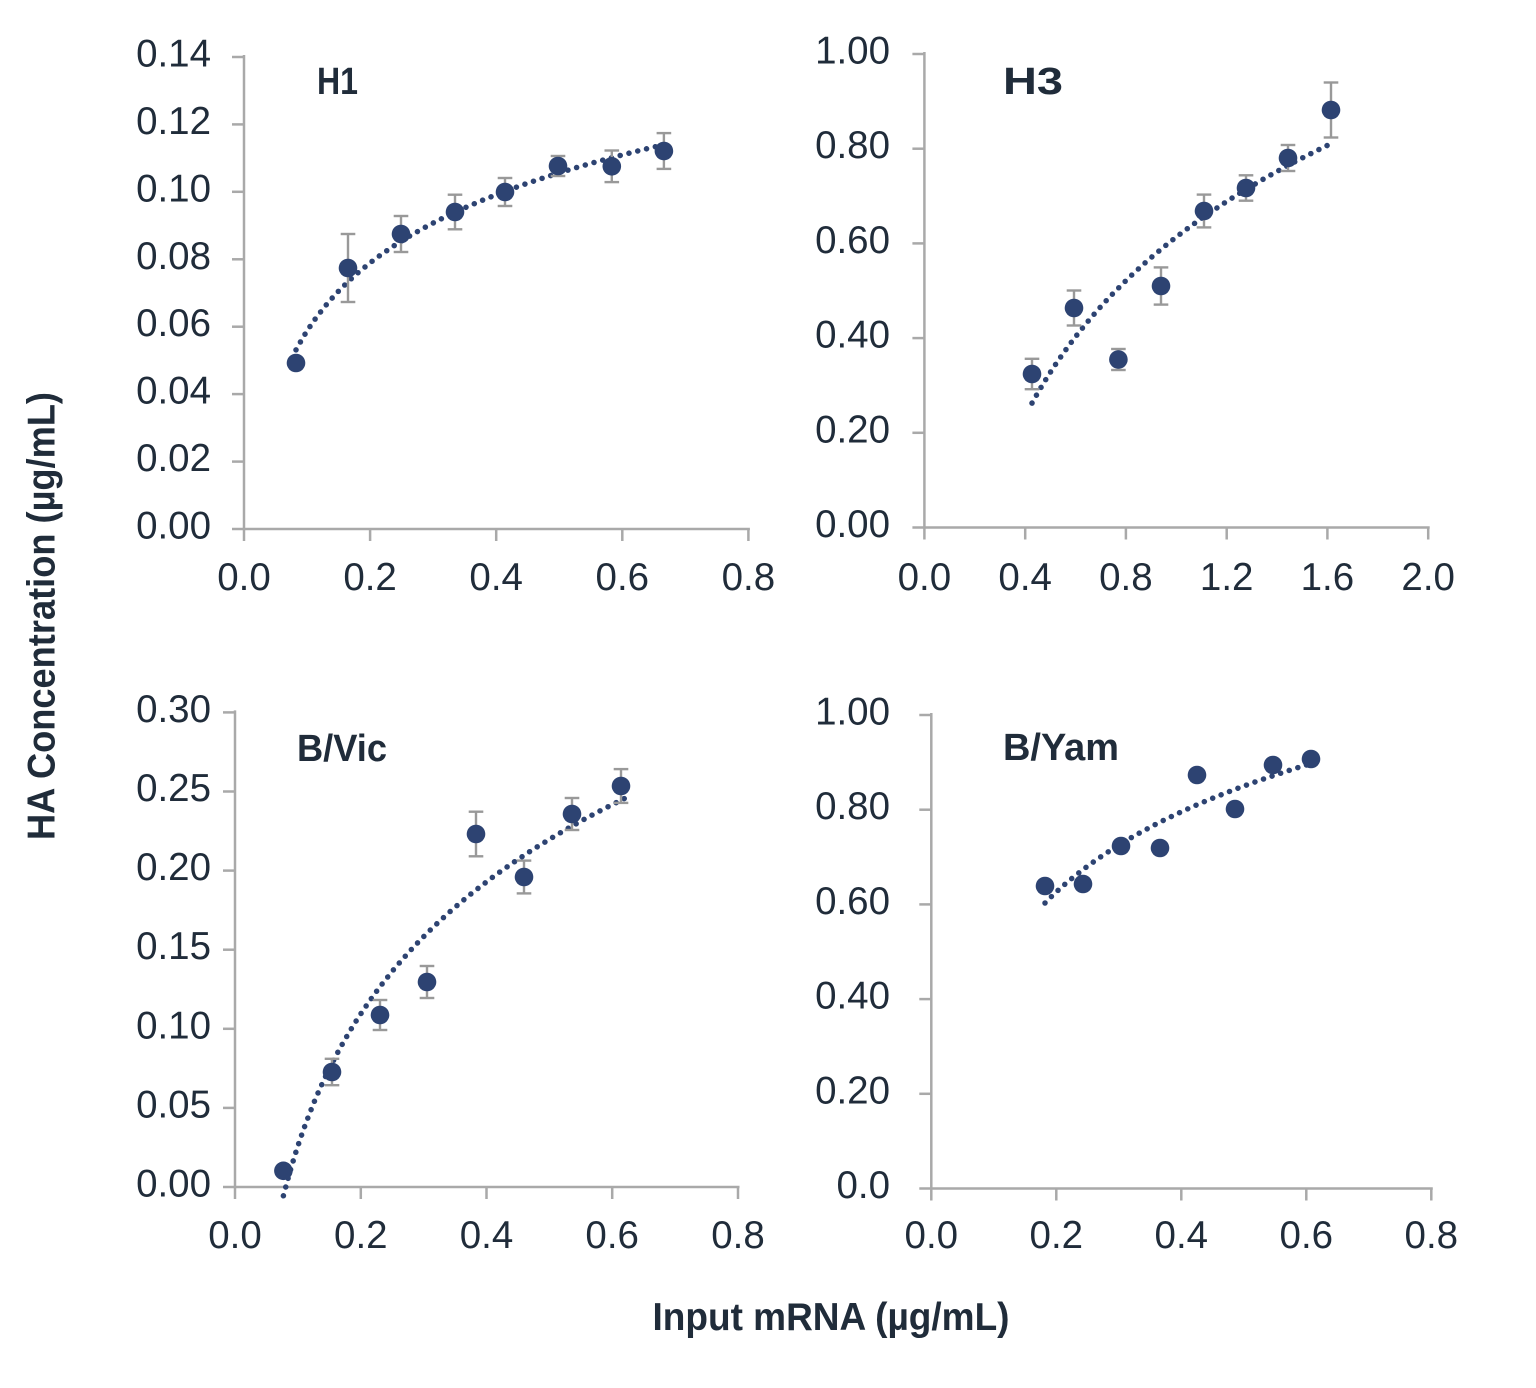  What do you see at coordinates (1227, 577) in the screenshot?
I see `svg-text: 1.2` at bounding box center [1227, 577].